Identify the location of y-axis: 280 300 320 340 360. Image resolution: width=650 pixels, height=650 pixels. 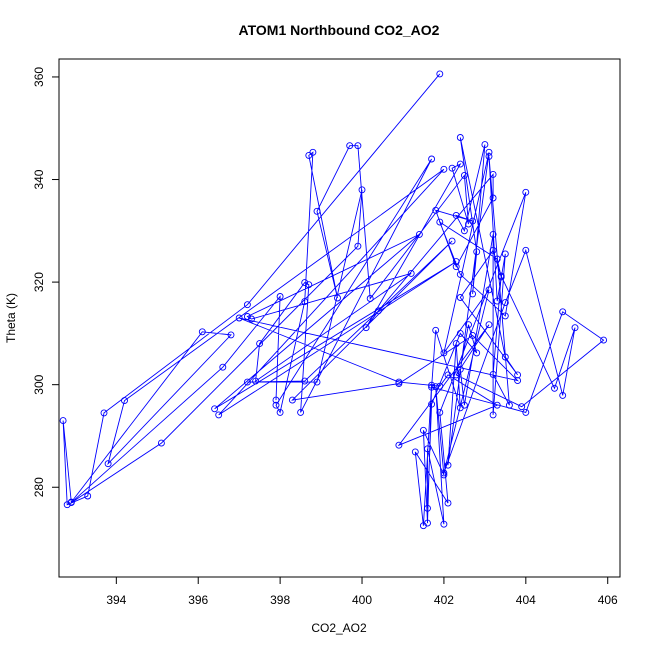
(46, 282).